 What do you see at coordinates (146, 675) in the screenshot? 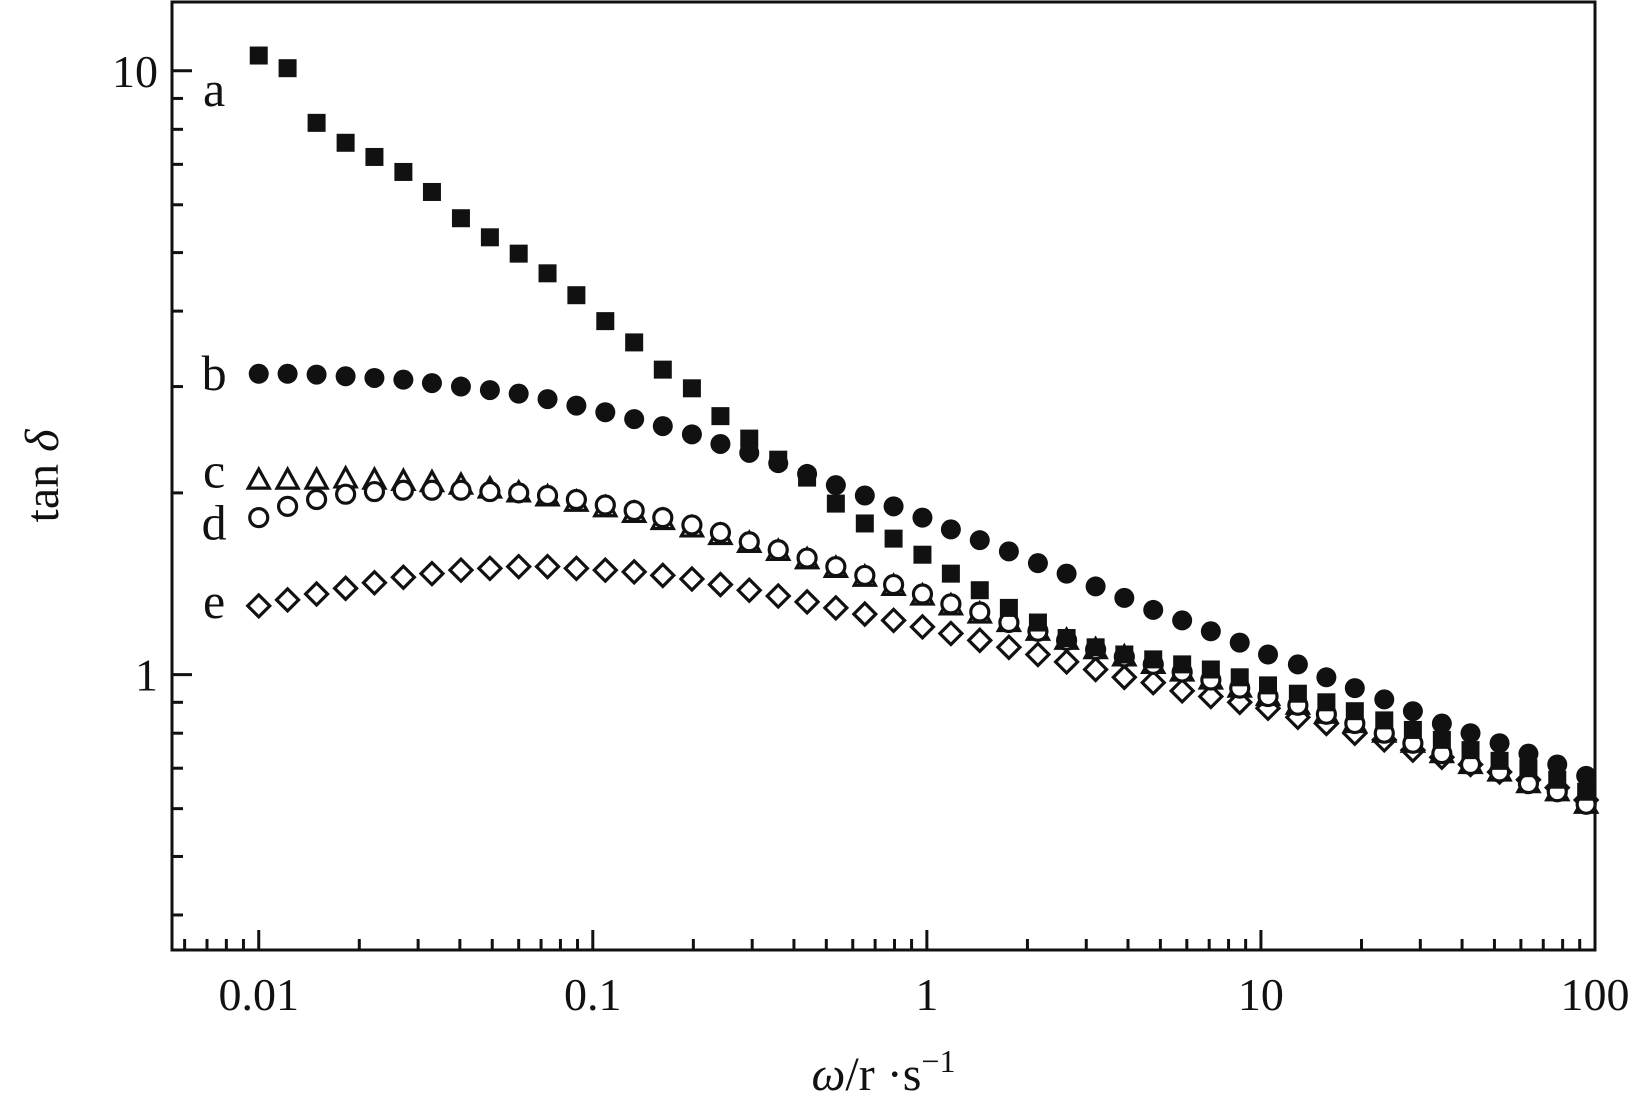
I see `y-tick-label: 1` at bounding box center [146, 675].